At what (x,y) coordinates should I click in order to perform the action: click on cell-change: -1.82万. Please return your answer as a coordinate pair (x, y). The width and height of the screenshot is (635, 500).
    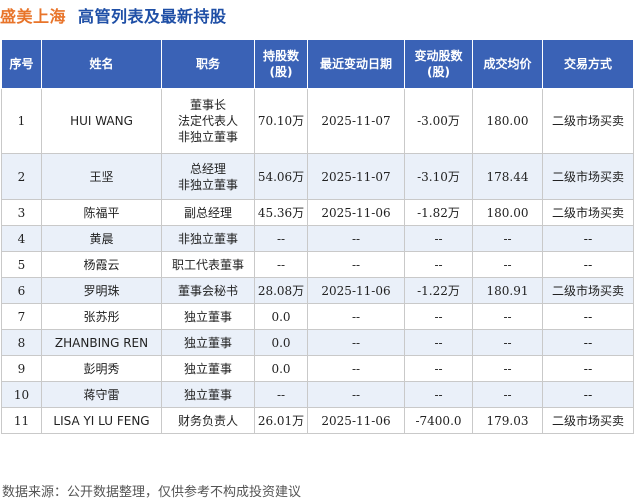
    Looking at the image, I should click on (438, 212).